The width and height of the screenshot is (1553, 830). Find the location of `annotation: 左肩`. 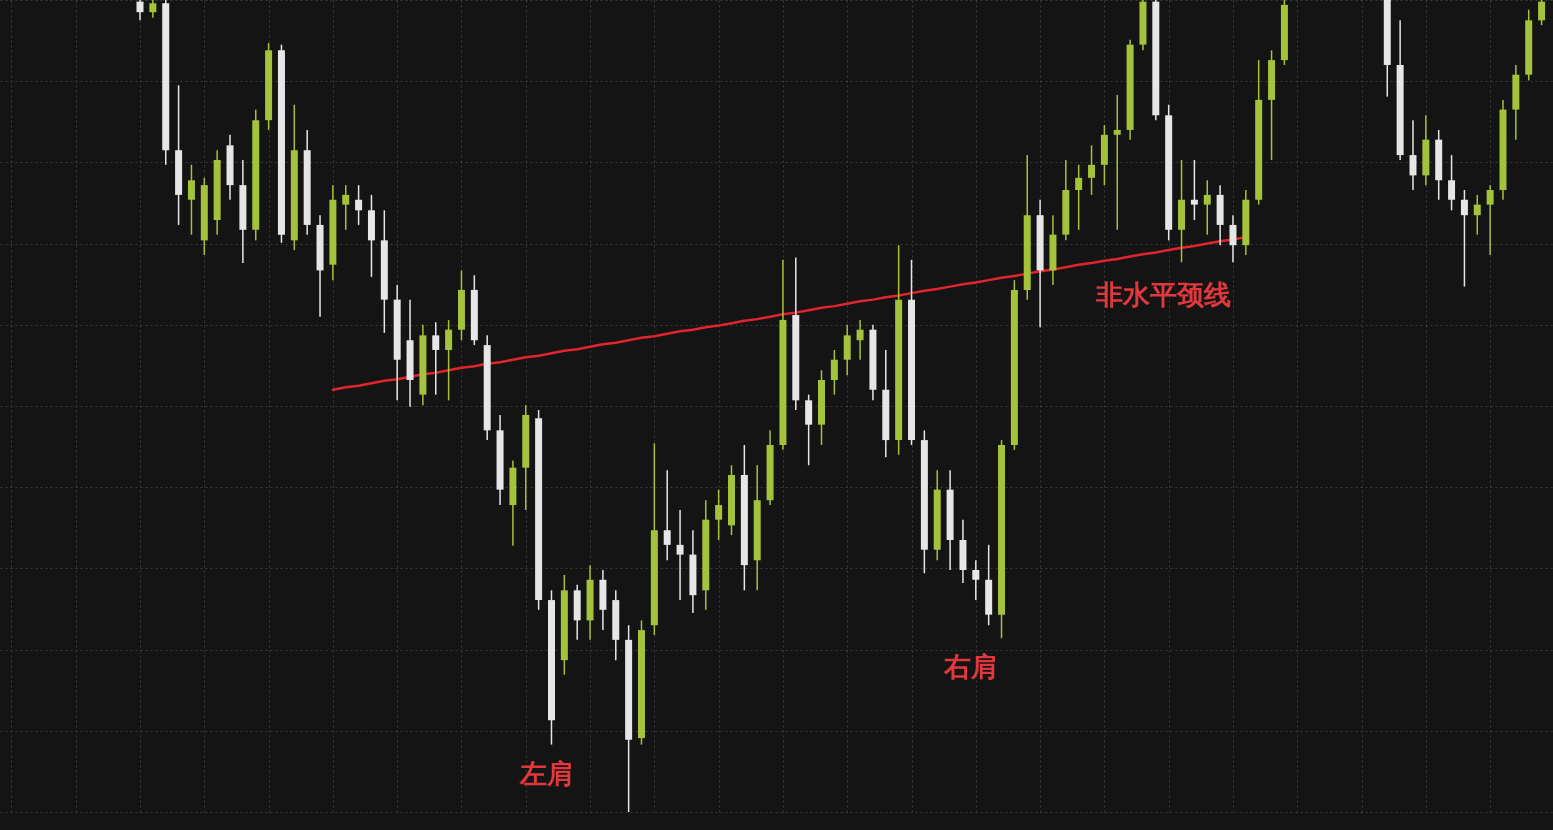

annotation: 左肩 is located at coordinates (546, 773).